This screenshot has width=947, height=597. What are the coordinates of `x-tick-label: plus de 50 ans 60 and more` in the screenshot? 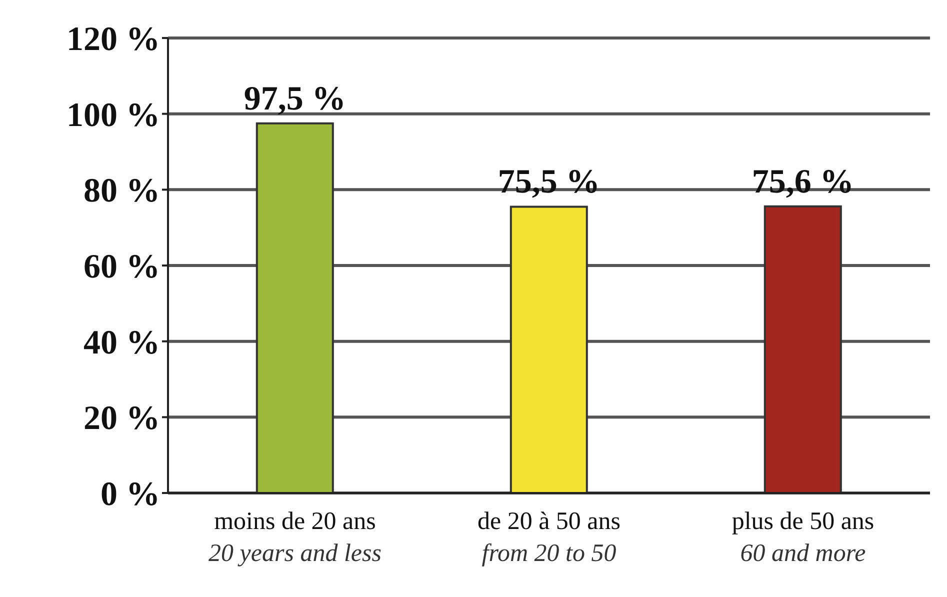 It's located at (803, 537).